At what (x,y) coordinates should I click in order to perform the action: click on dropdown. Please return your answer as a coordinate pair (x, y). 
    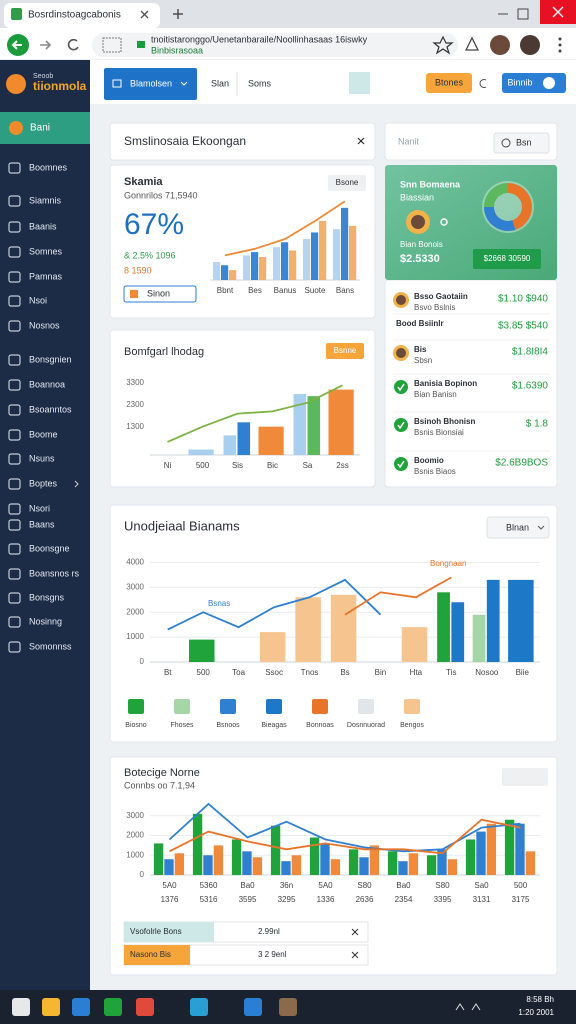
    Looking at the image, I should click on (150, 84).